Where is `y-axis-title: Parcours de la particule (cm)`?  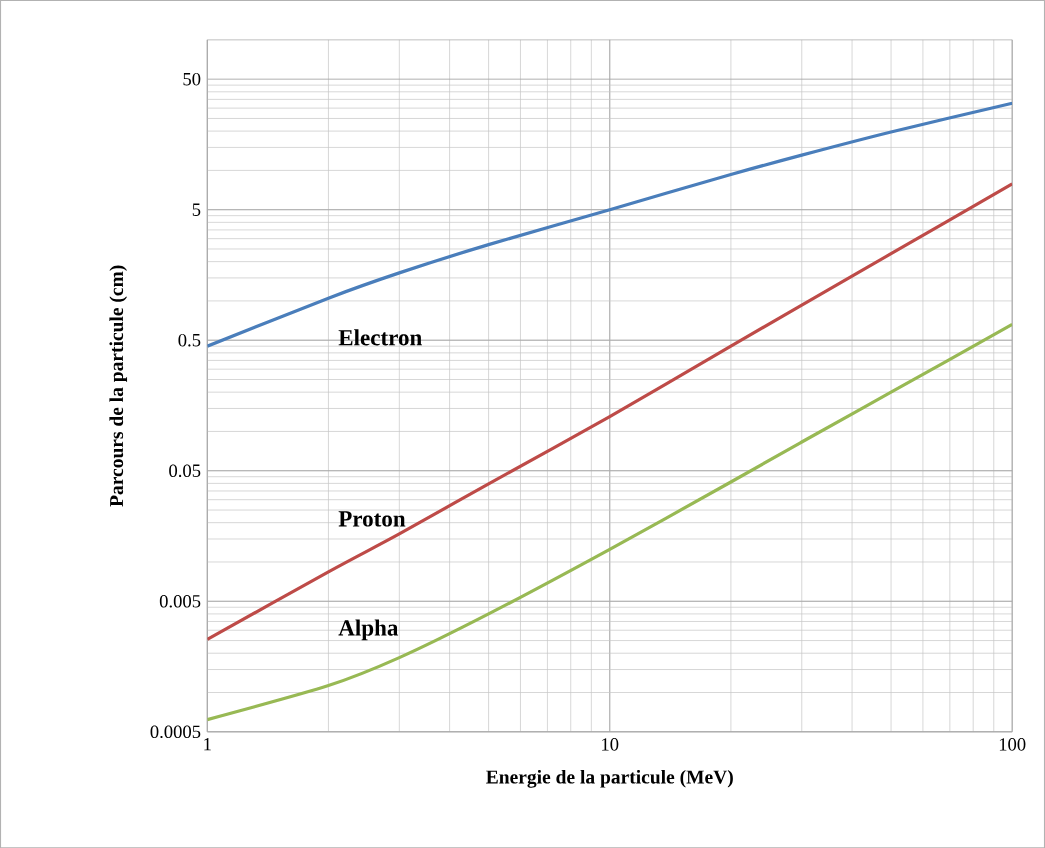
y-axis-title: Parcours de la particule (cm) is located at coordinates (118, 386).